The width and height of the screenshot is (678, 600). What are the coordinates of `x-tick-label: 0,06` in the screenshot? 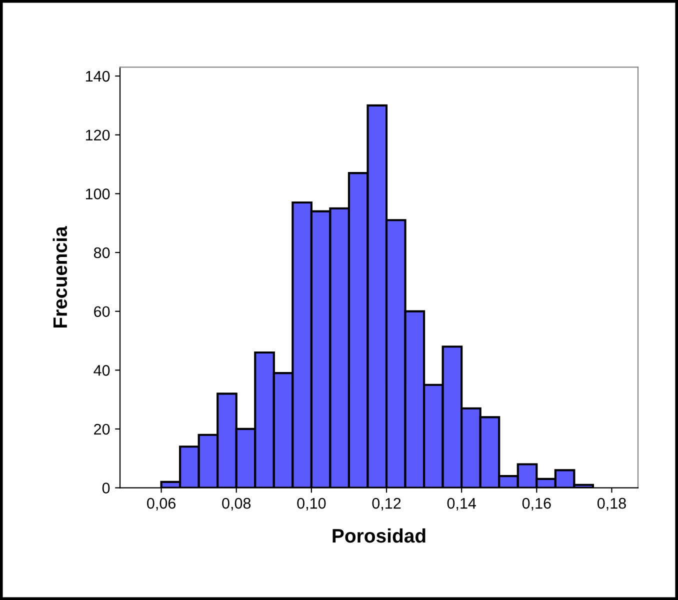 It's located at (161, 504).